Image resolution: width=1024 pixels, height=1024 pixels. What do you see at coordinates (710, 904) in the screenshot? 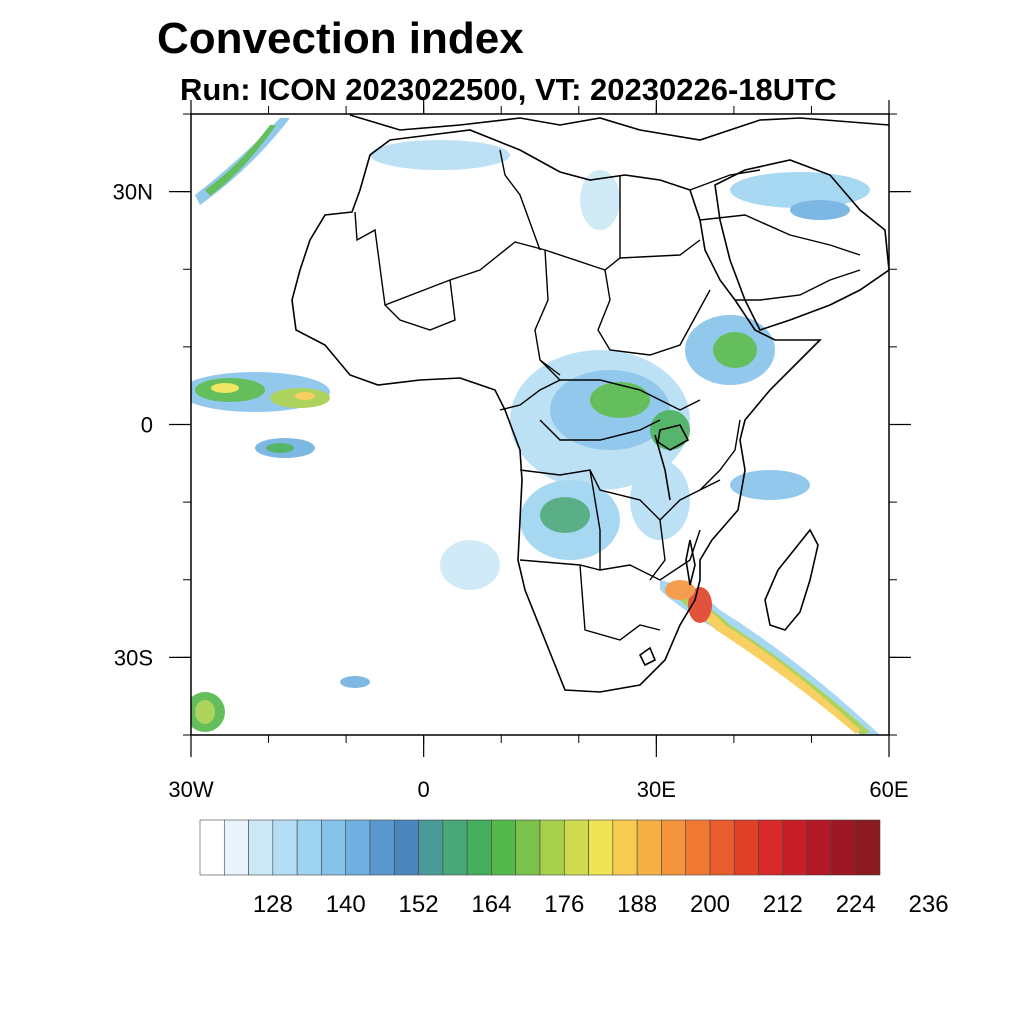
I see `colorbar-tick-label: 200` at bounding box center [710, 904].